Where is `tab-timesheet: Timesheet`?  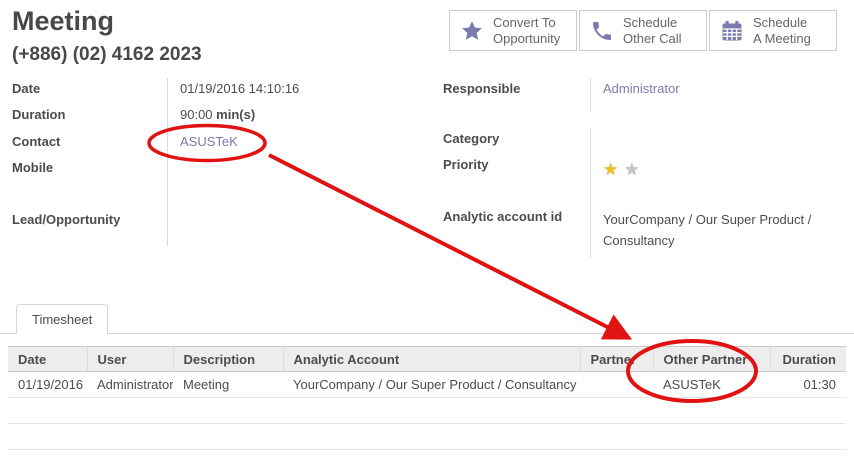 tab-timesheet: Timesheet is located at coordinates (62, 319).